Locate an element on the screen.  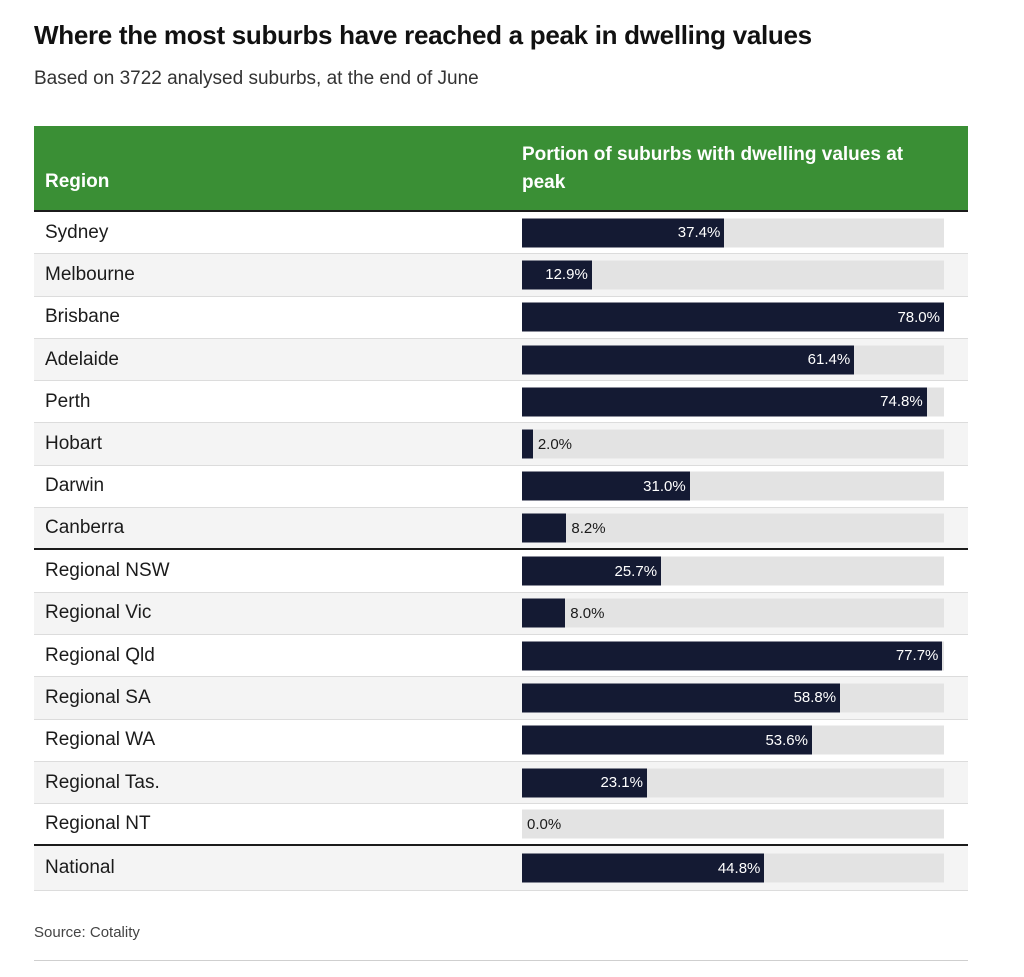
region-label: Regional Vic is located at coordinates (98, 613).